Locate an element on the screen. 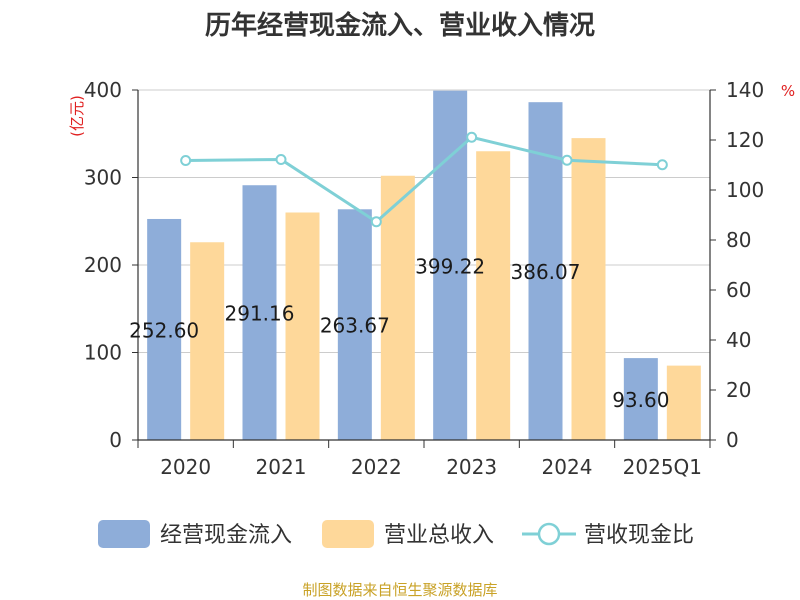  ratio-line is located at coordinates (424, 179).